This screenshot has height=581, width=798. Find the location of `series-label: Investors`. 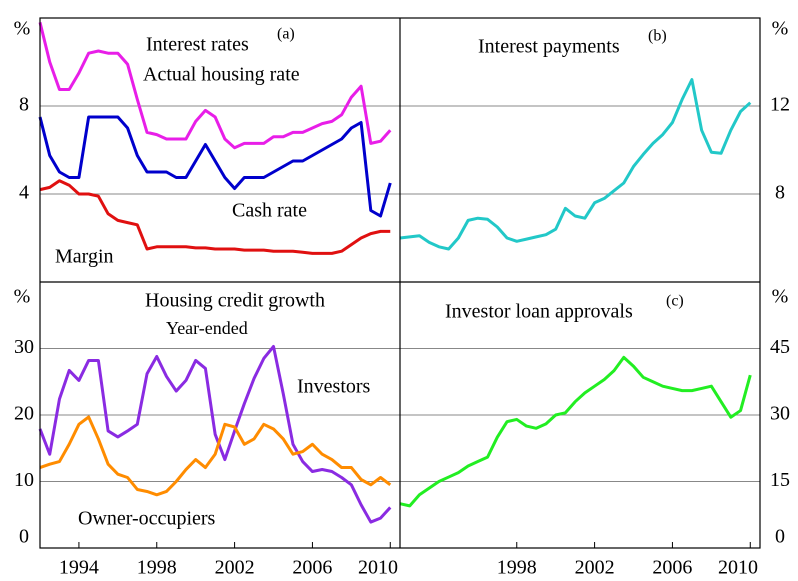

series-label: Investors is located at coordinates (334, 387).